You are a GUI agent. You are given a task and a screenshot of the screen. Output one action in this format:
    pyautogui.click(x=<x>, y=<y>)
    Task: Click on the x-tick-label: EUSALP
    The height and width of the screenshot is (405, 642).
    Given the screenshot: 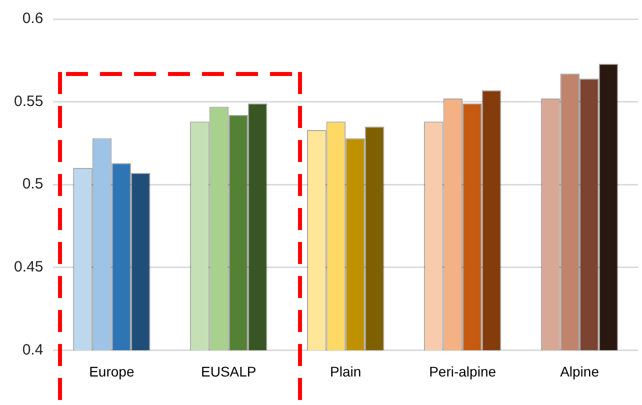 What is the action you would take?
    pyautogui.click(x=228, y=371)
    